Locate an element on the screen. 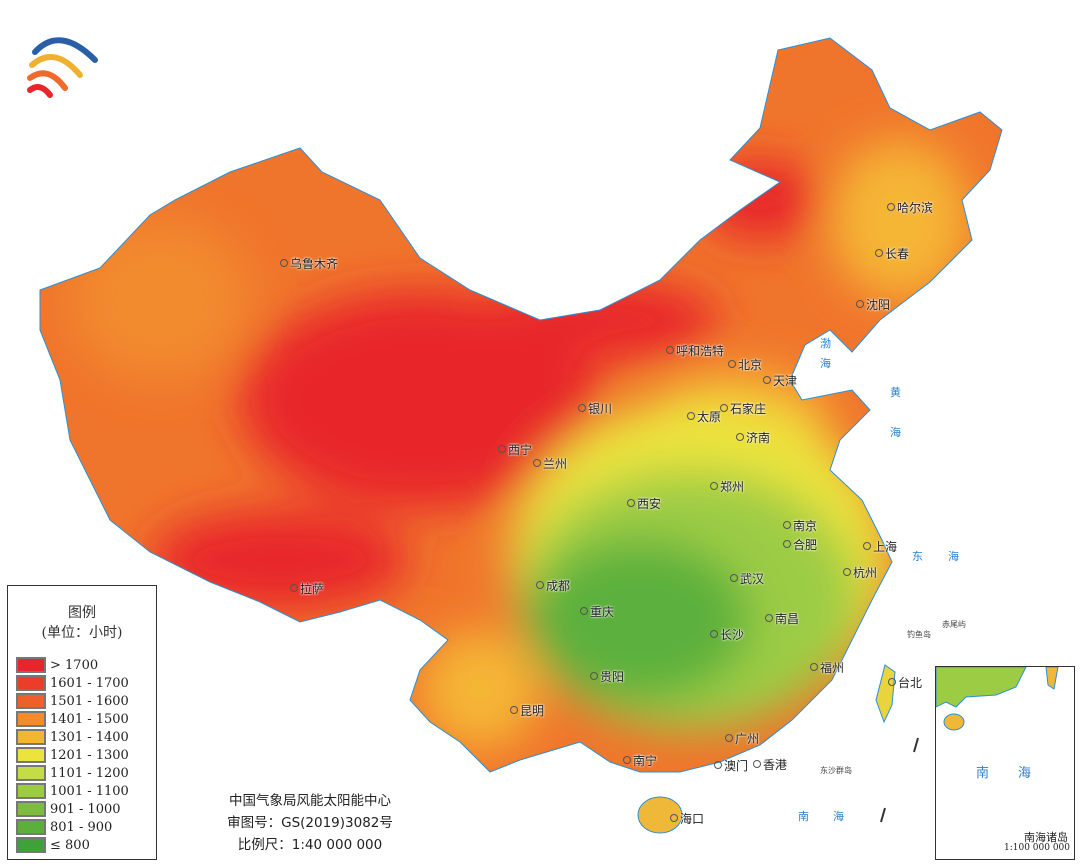  legend-label: 1501 - 1600 is located at coordinates (89, 701).